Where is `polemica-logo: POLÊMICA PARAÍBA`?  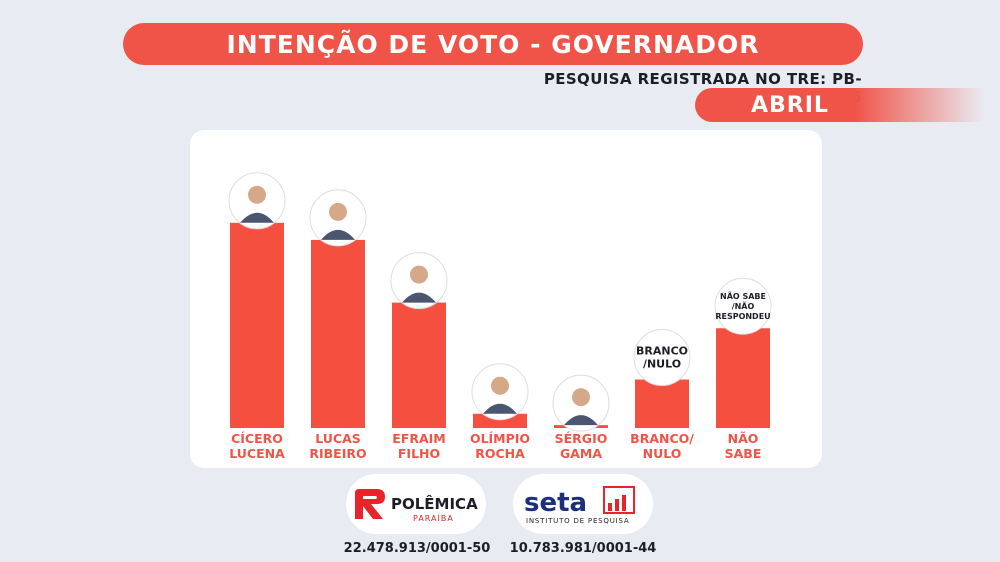 polemica-logo: POLÊMICA PARAÍBA is located at coordinates (416, 504).